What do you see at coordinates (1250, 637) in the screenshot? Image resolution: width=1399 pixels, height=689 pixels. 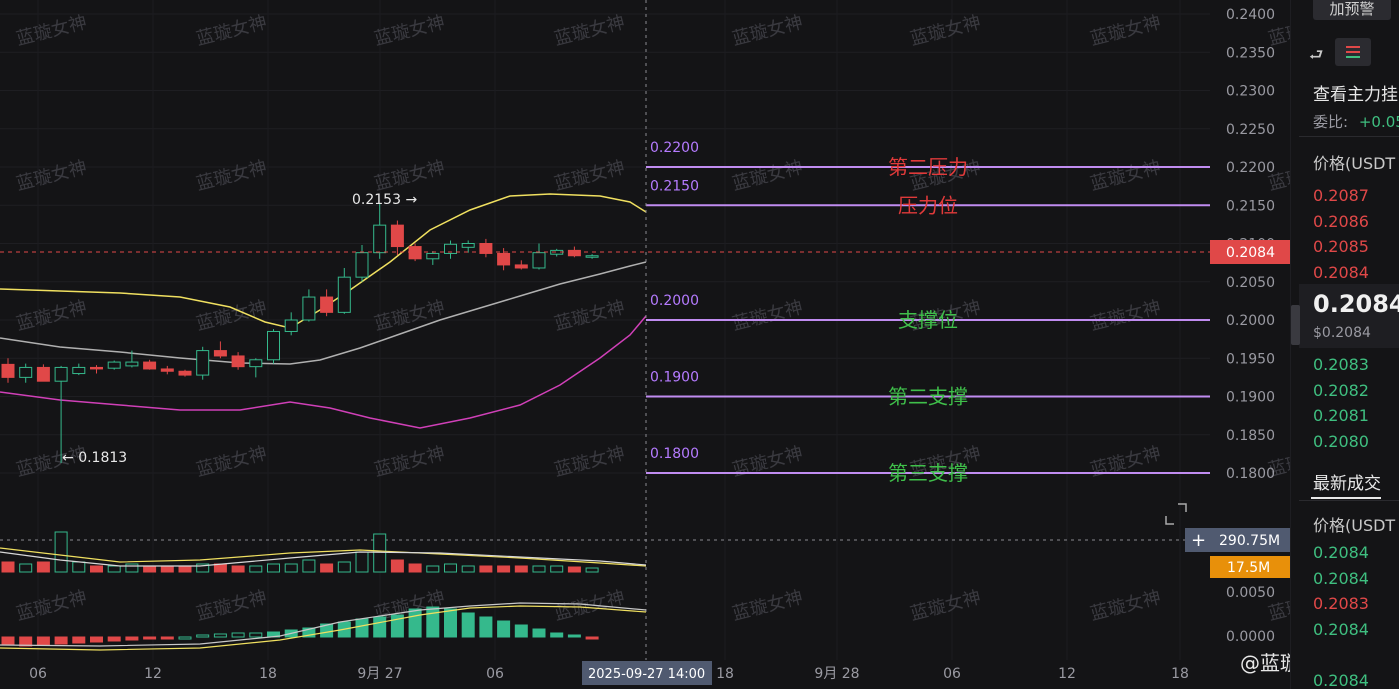 I see `indicator-tick-zero: 0.0000` at bounding box center [1250, 637].